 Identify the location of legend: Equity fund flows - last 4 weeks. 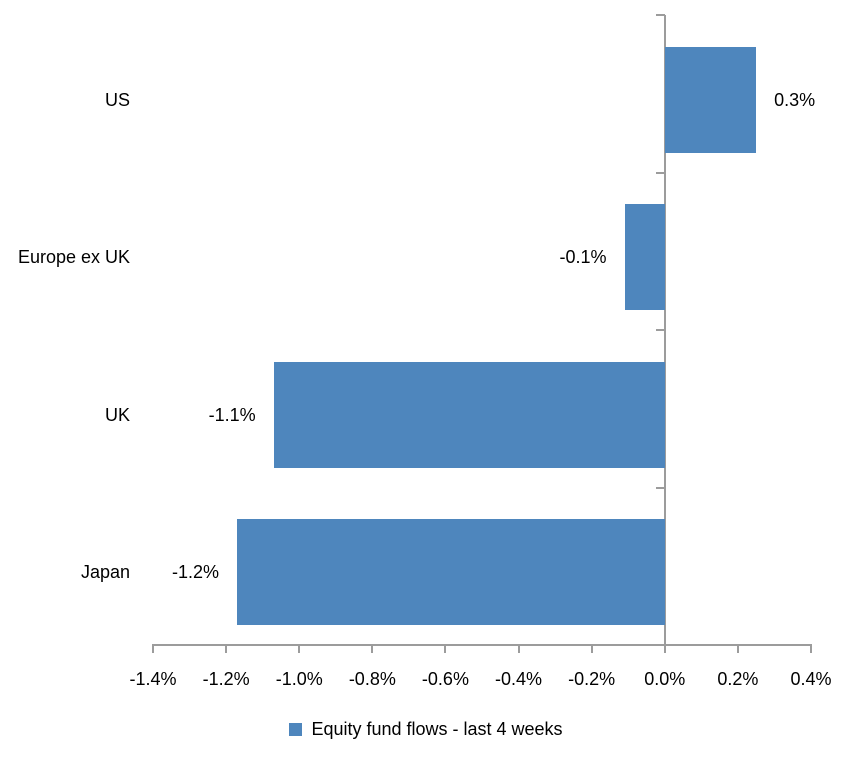
(426, 729).